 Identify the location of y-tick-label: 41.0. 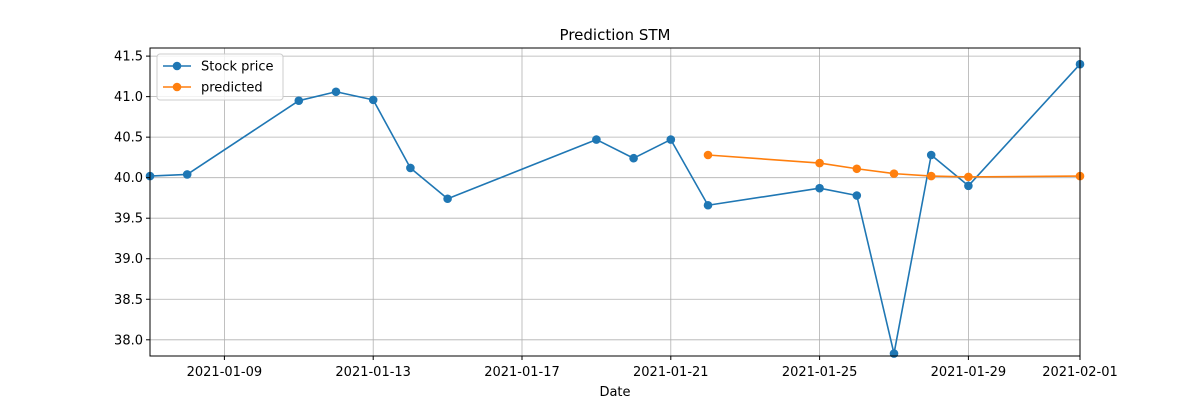
(128, 97).